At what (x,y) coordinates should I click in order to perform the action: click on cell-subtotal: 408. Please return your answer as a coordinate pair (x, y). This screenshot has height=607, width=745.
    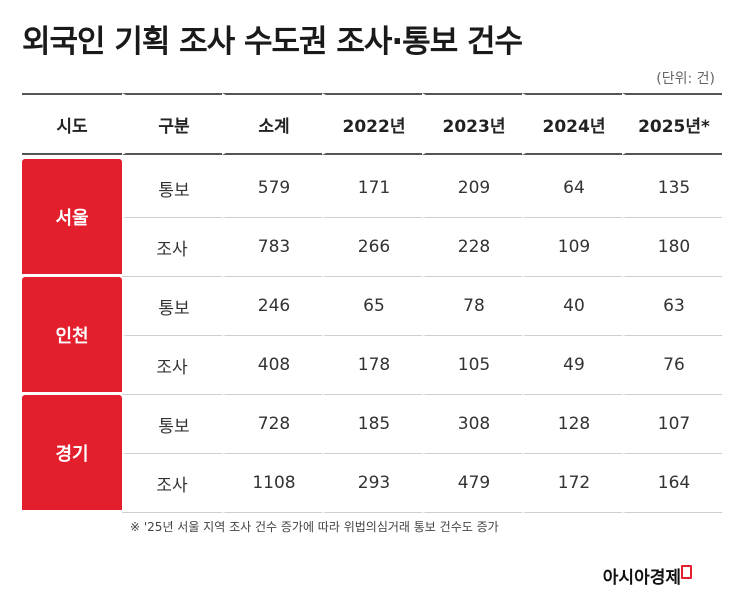
    Looking at the image, I should click on (272, 365).